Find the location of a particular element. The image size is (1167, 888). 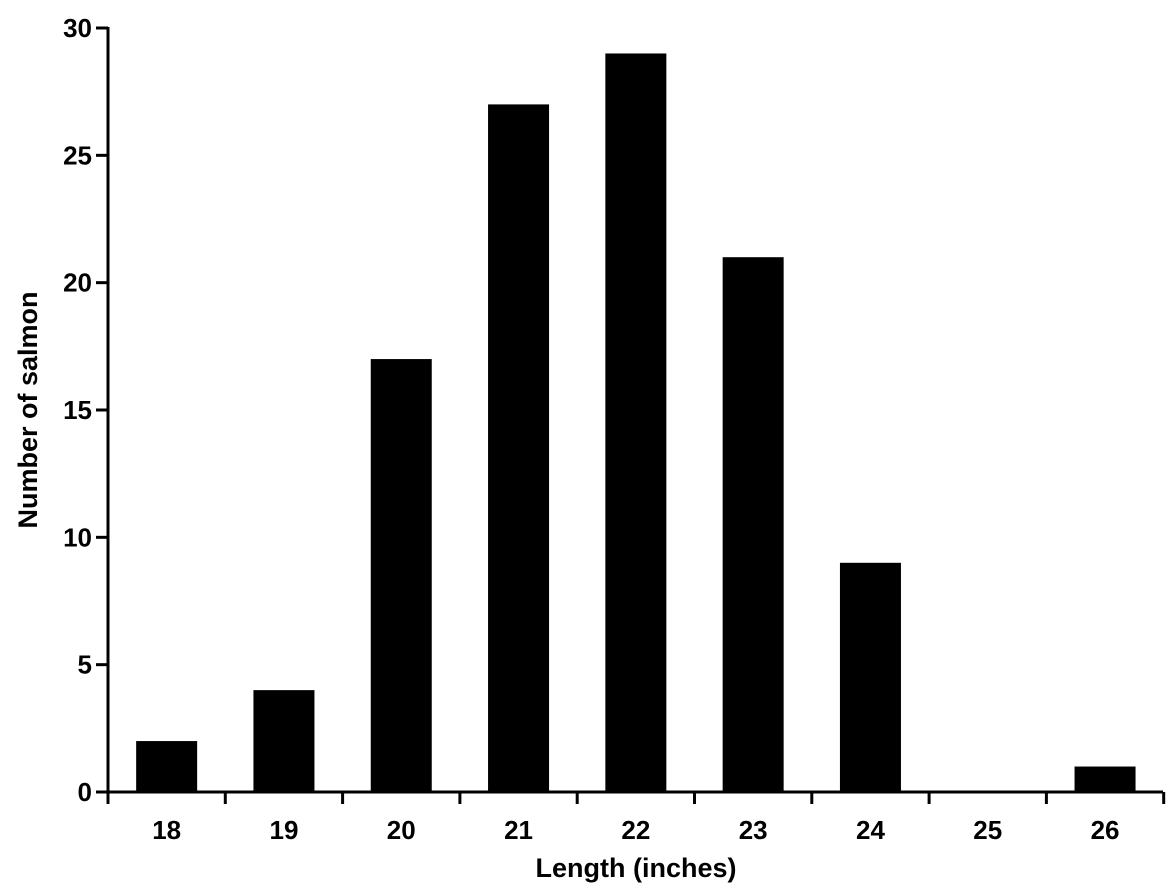

y-tick-label: 30 is located at coordinates (77, 28).